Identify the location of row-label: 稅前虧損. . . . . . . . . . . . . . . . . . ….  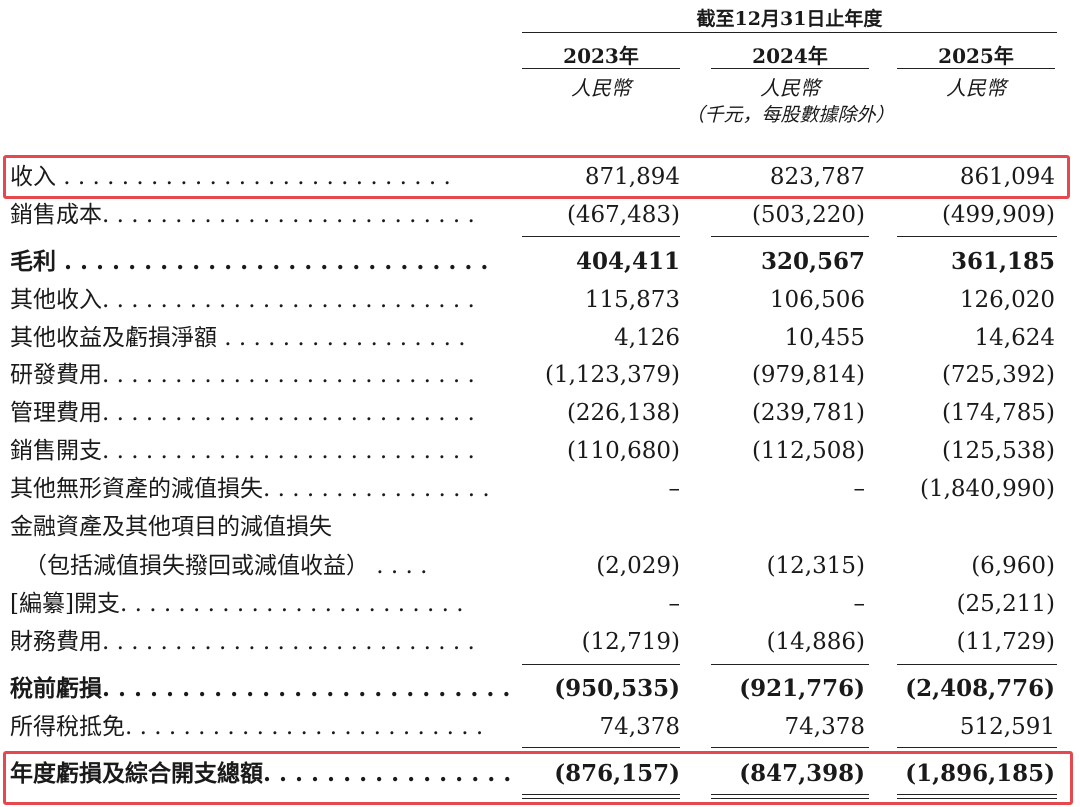
(260, 688).